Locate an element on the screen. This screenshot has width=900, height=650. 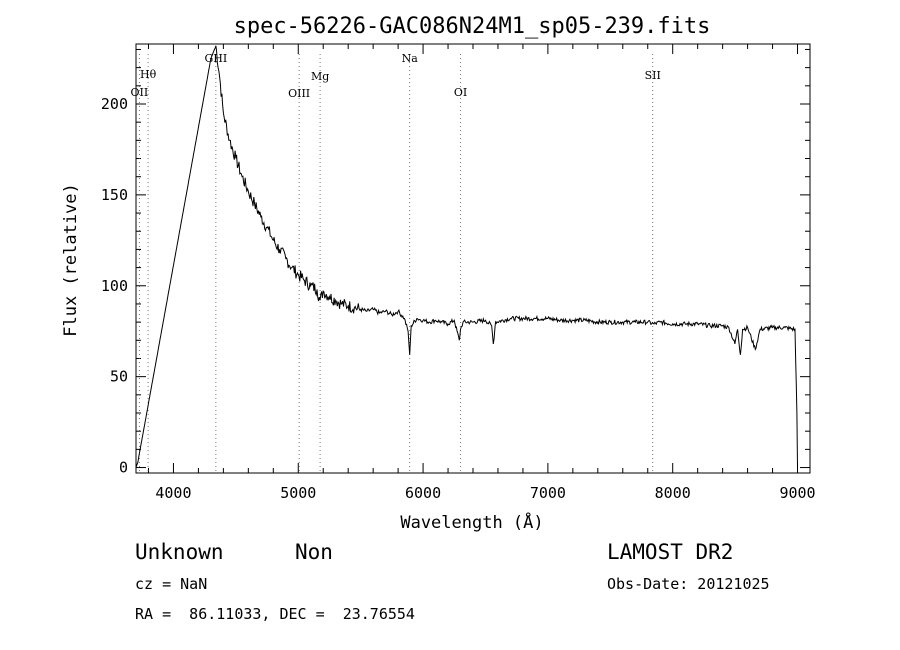
y-tick-label: 0 is located at coordinates (123, 468).